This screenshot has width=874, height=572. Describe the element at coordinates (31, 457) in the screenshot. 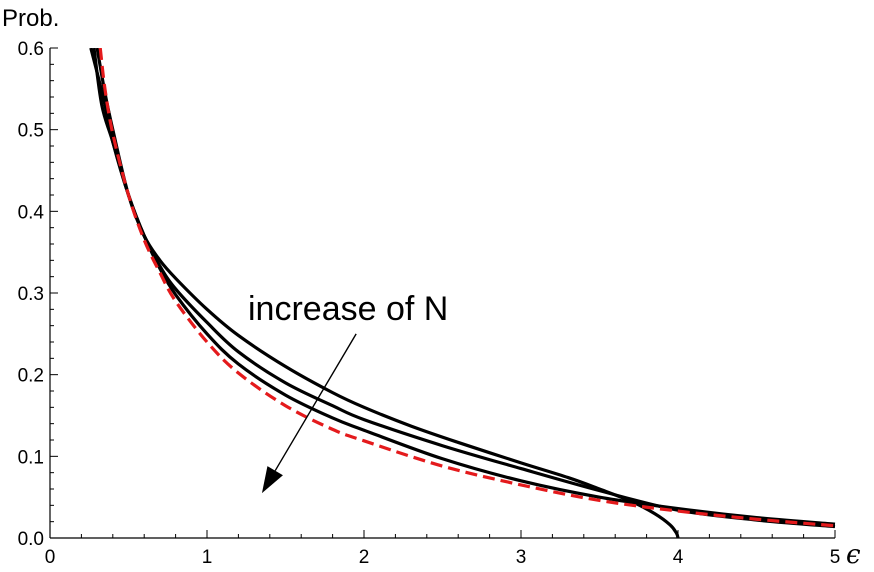

I see `y-tick-label: 0.1` at that location.